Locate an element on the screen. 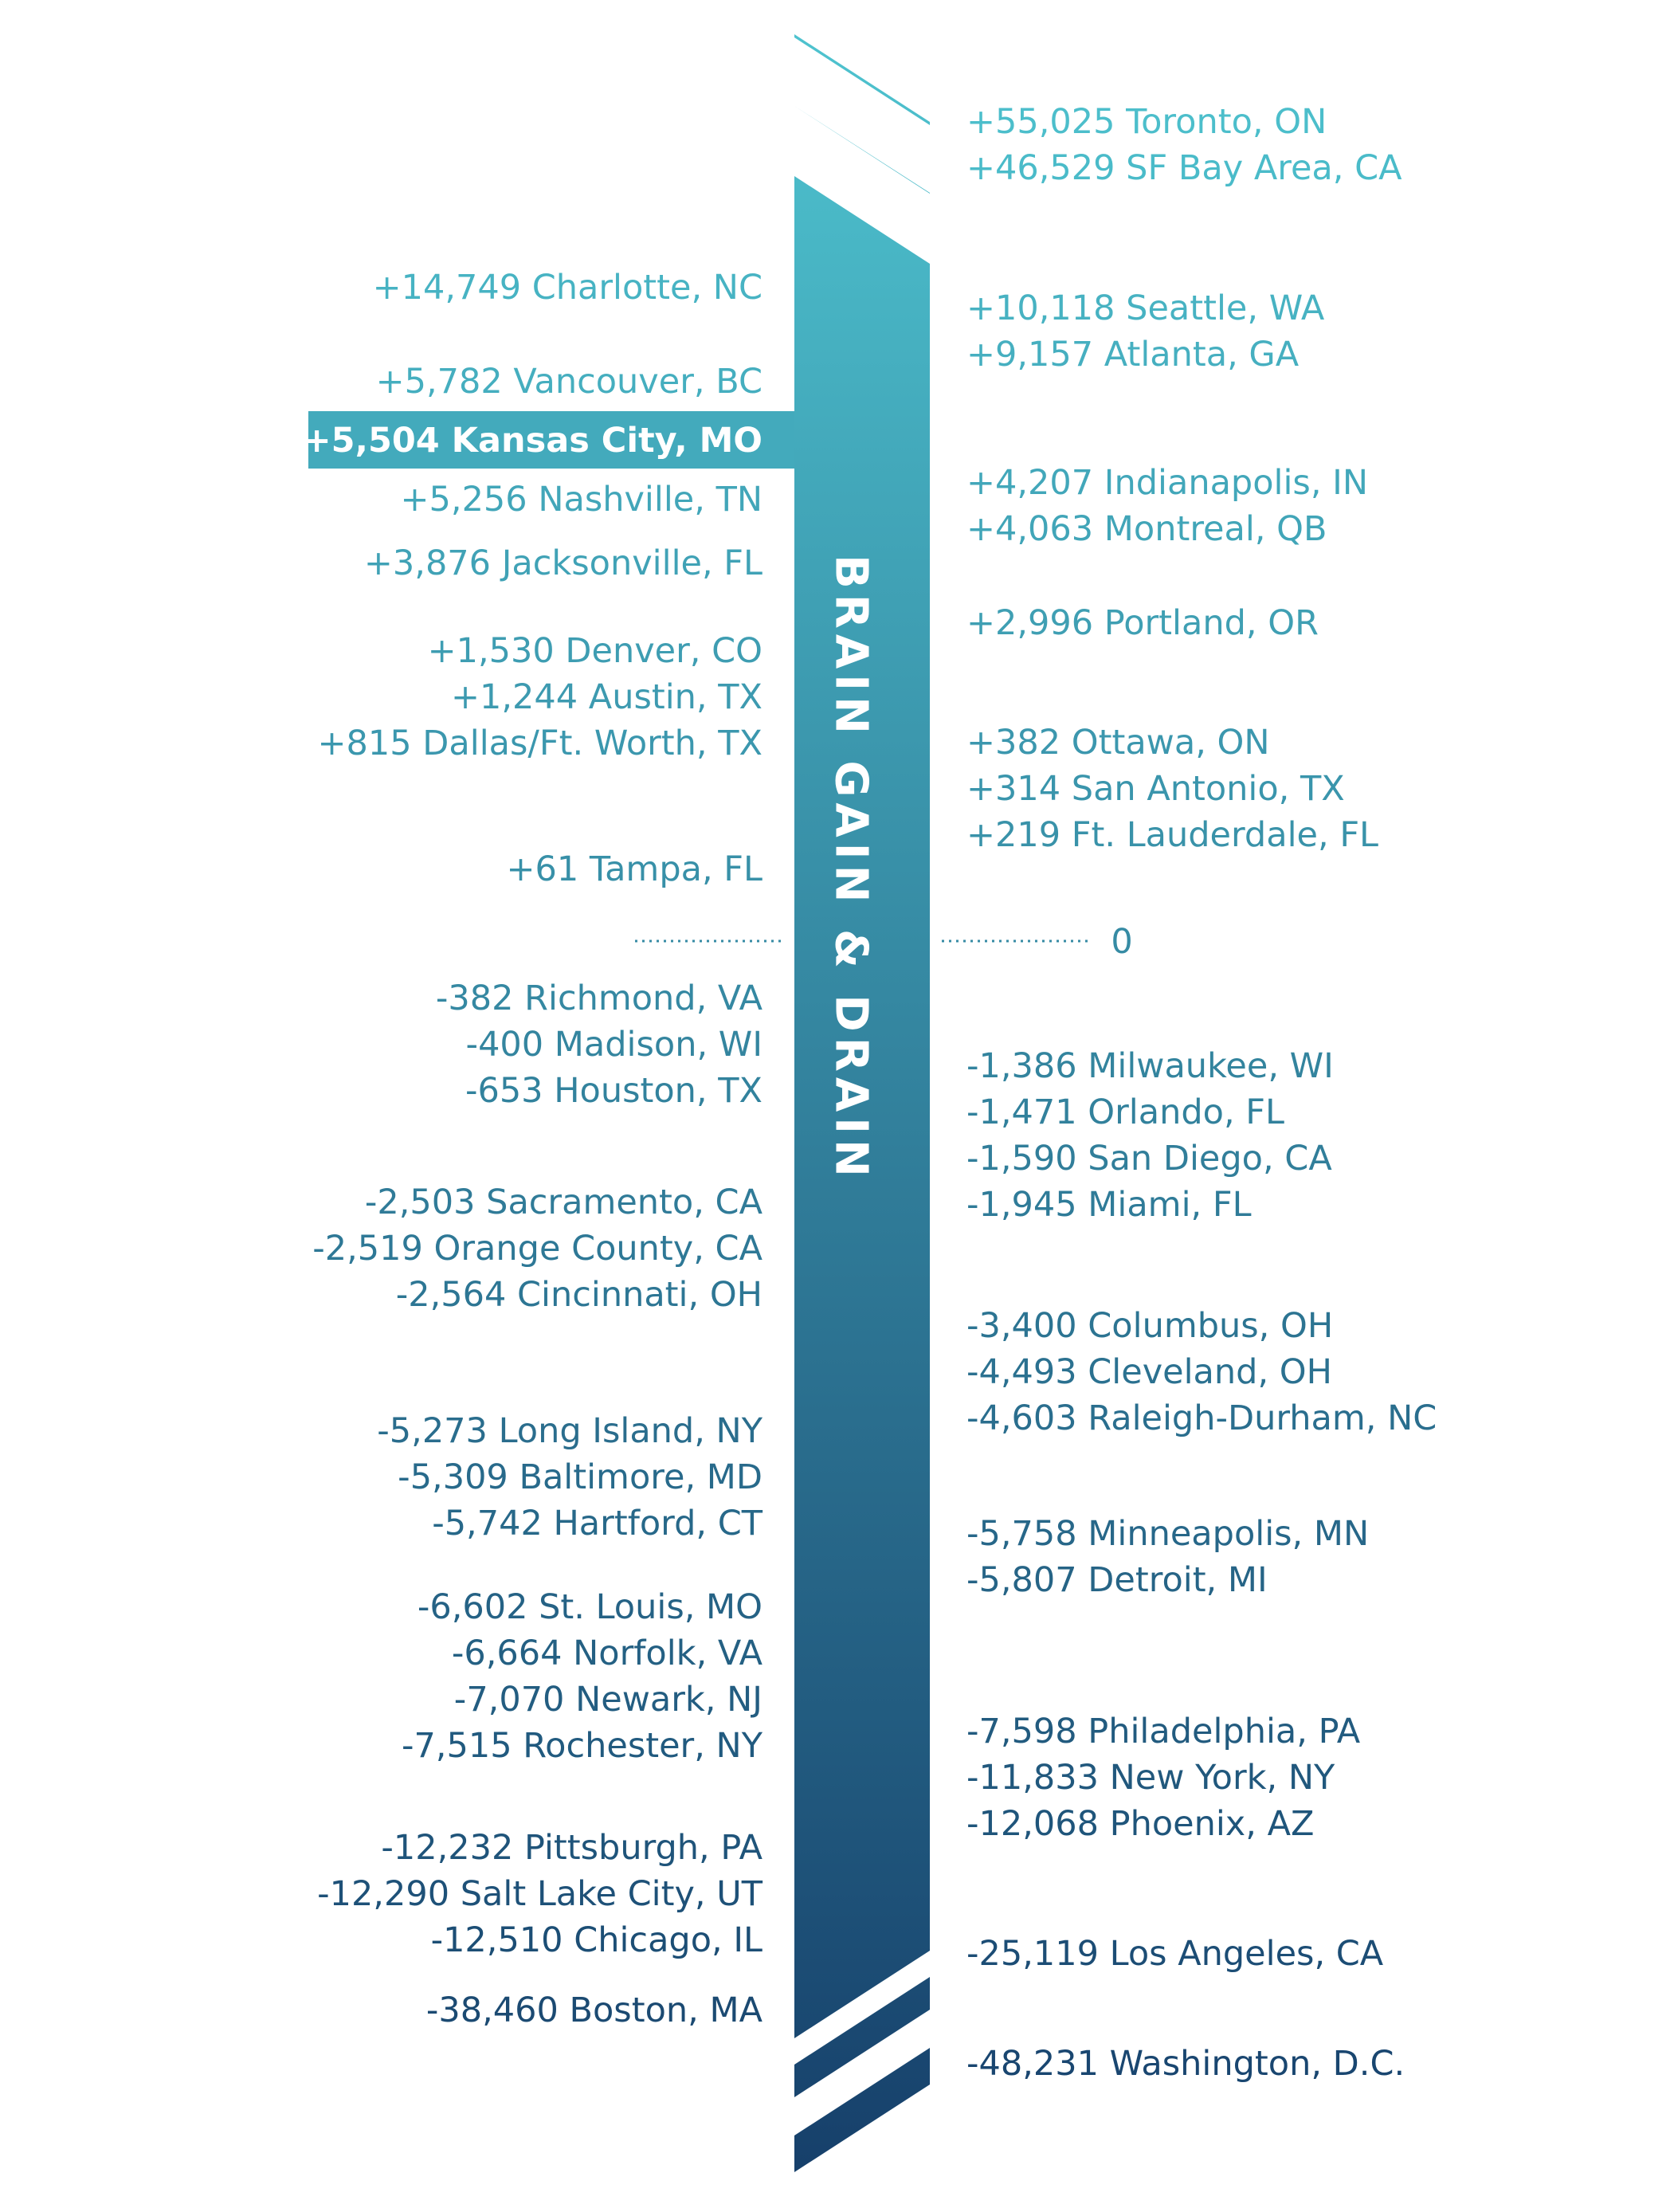  city-label: +5,782 Vancouver, BC is located at coordinates (569, 382).